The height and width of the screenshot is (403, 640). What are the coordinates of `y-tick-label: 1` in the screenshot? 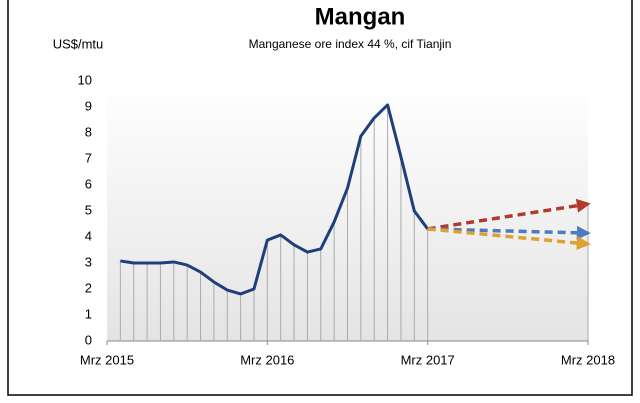 It's located at (88, 313).